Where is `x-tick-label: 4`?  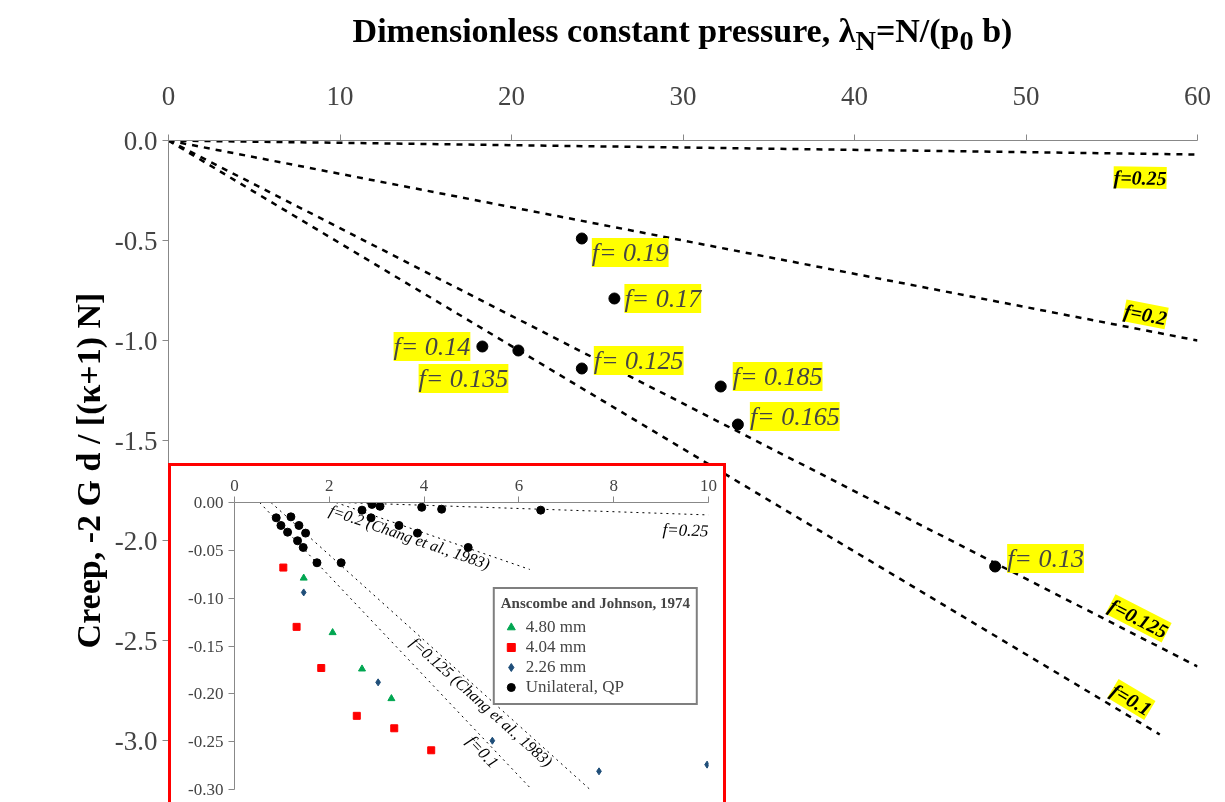
x-tick-label: 4 is located at coordinates (424, 485).